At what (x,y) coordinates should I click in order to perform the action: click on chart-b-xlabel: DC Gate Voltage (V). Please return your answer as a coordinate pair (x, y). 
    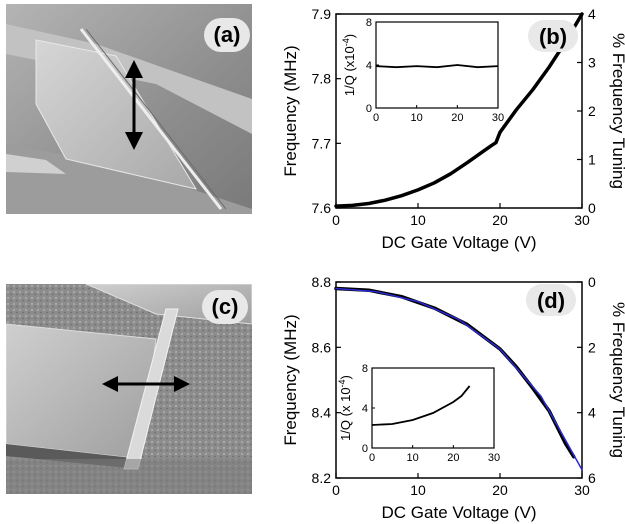
    Looking at the image, I should click on (459, 242).